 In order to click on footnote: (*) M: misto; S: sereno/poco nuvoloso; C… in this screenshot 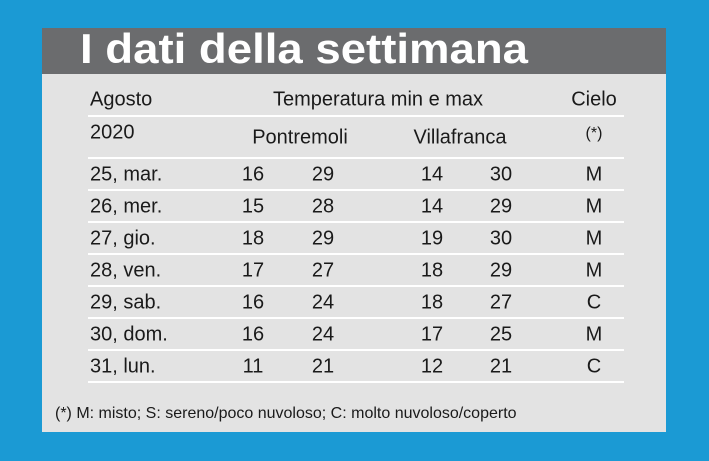, I will do `click(286, 413)`.